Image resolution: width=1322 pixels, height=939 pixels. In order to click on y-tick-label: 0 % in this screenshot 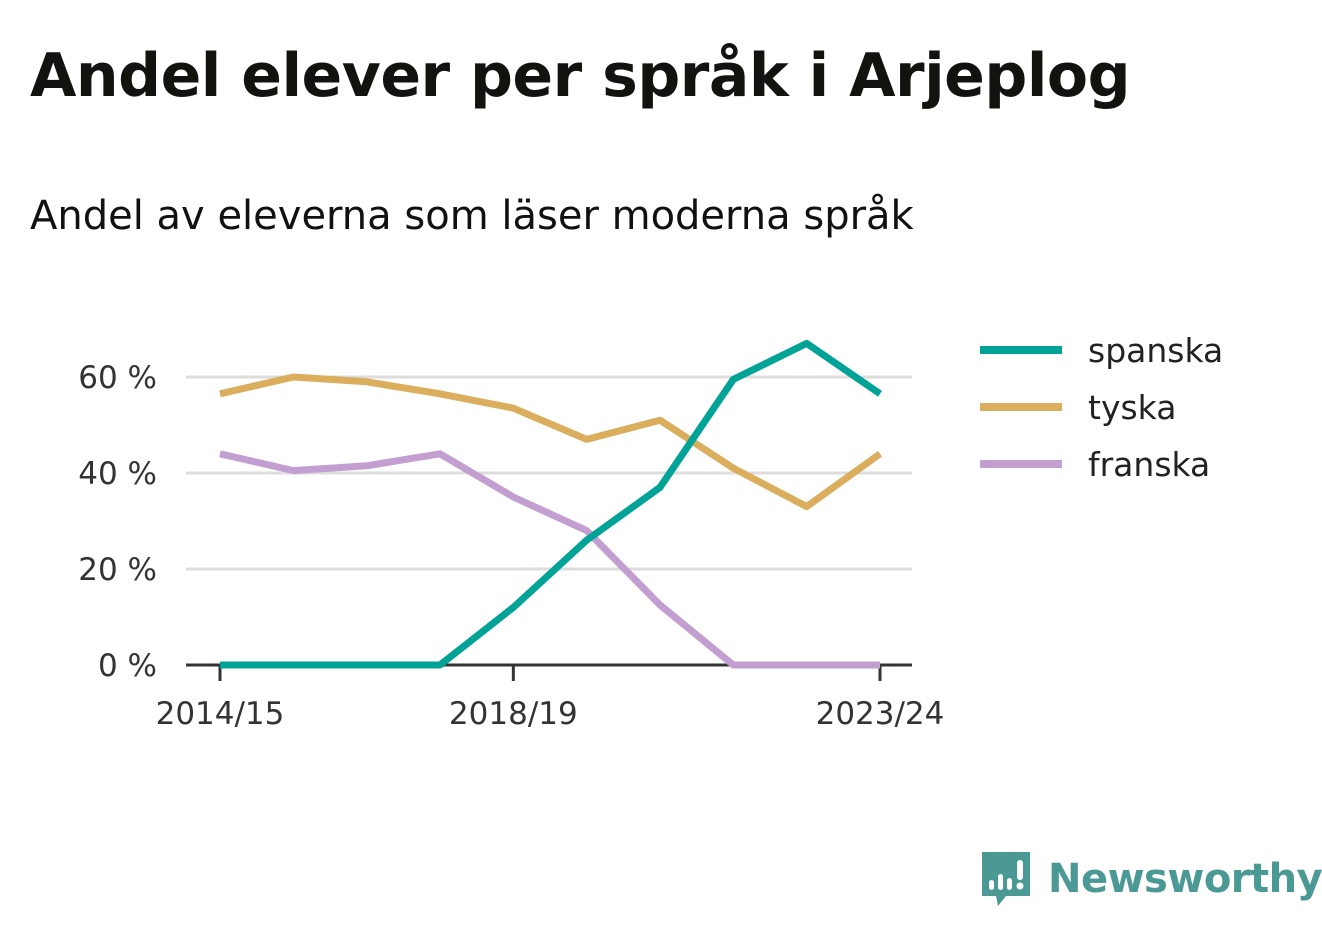, I will do `click(127, 666)`.